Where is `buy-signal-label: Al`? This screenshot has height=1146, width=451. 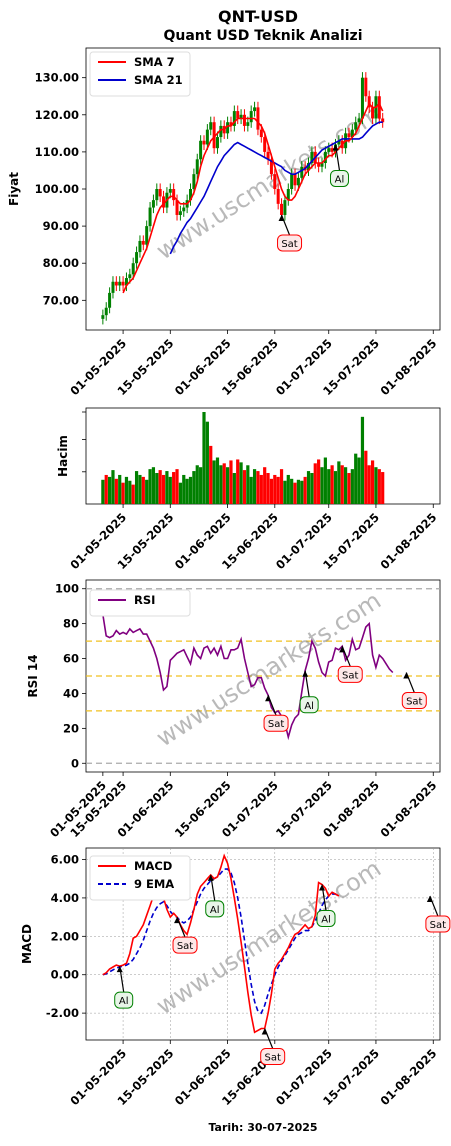
buy-signal-label: Al is located at coordinates (326, 919).